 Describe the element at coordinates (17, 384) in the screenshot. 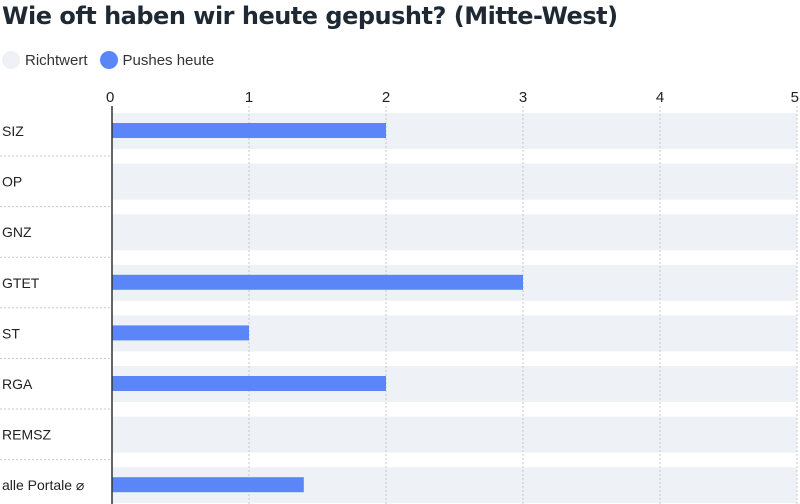

I see `category-label: RGA` at that location.